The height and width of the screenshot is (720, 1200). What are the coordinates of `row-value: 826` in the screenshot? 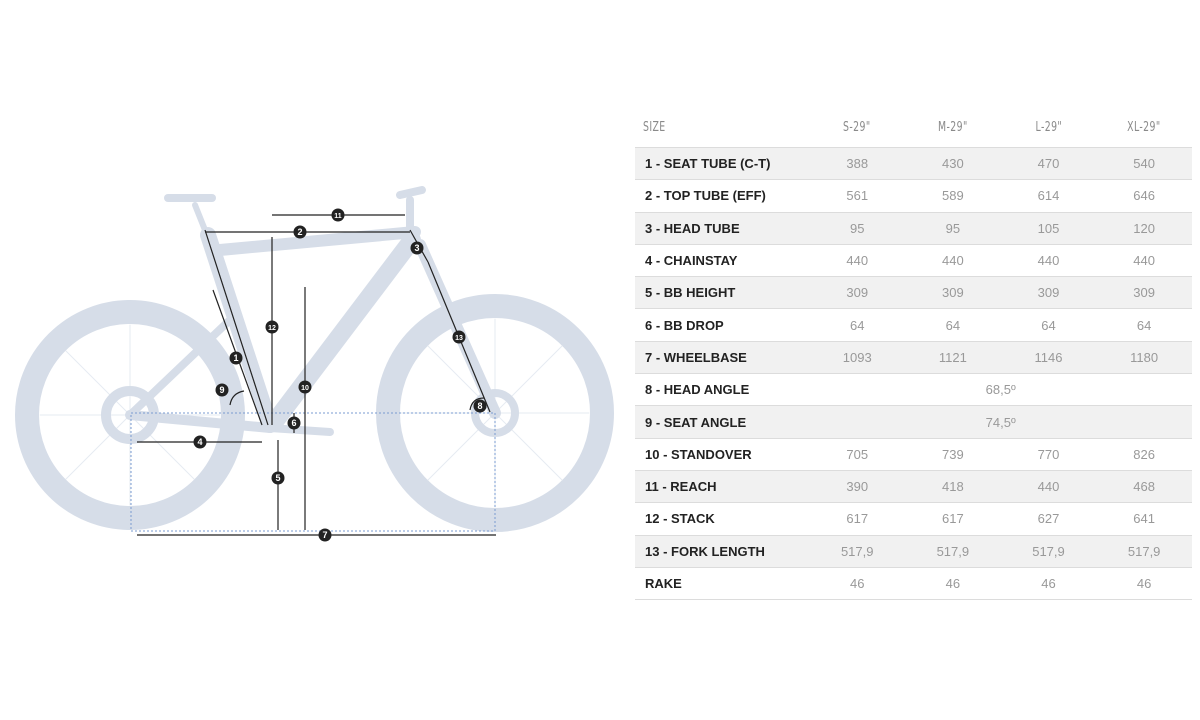 It's located at (1144, 454).